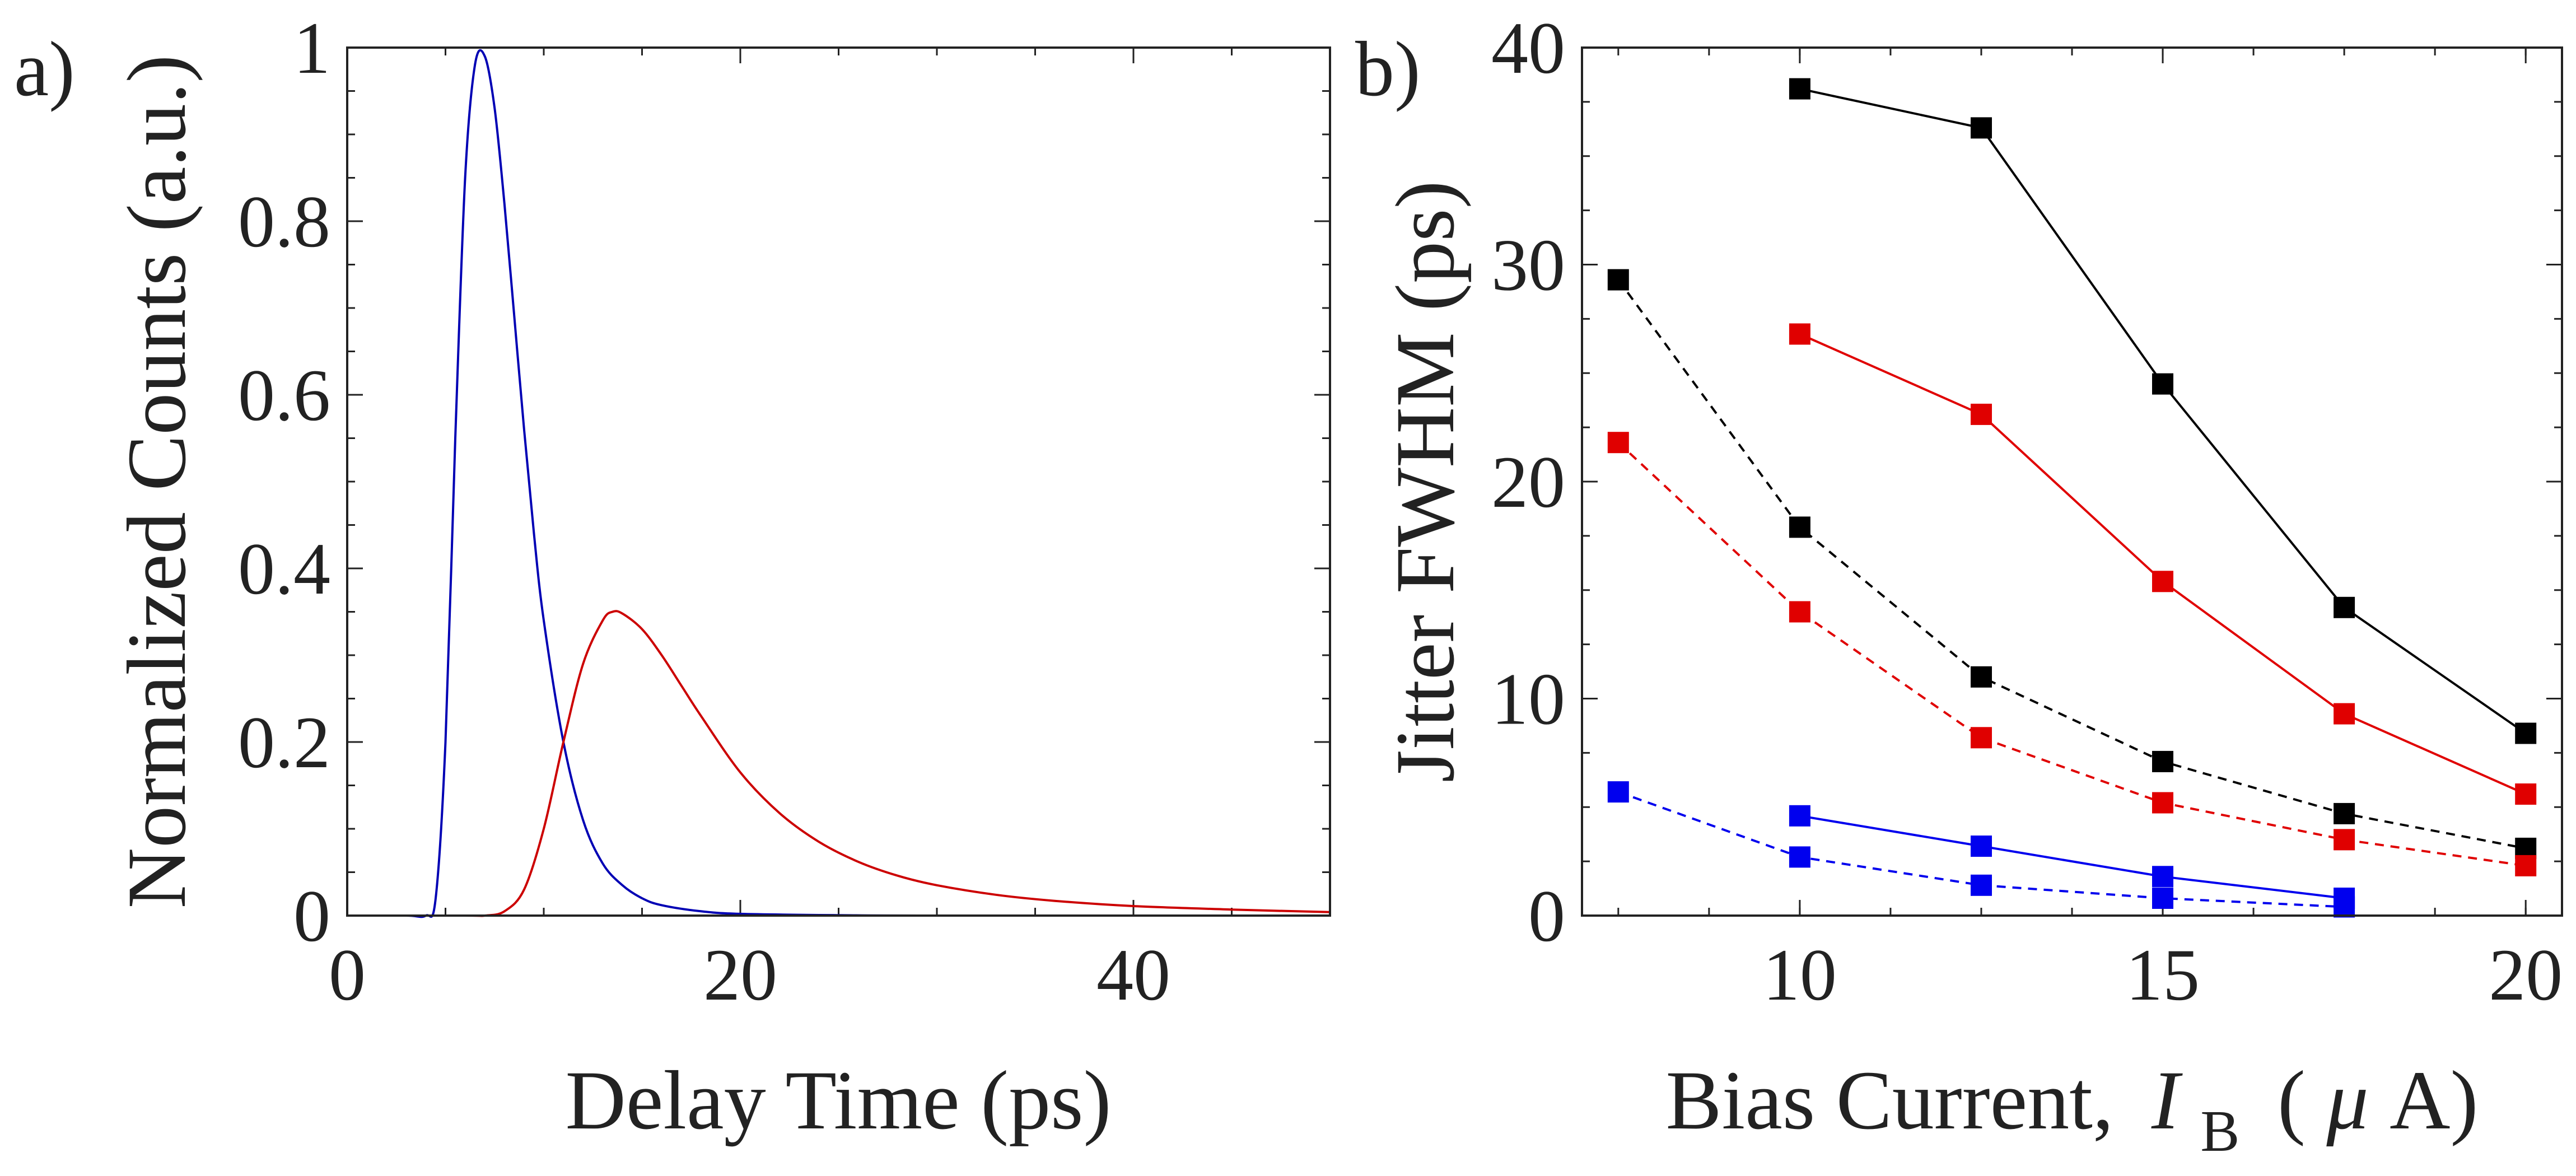 The width and height of the screenshot is (2576, 1176). Describe the element at coordinates (284, 222) in the screenshot. I see `panel-a-y-tick-label: 0.8` at that location.